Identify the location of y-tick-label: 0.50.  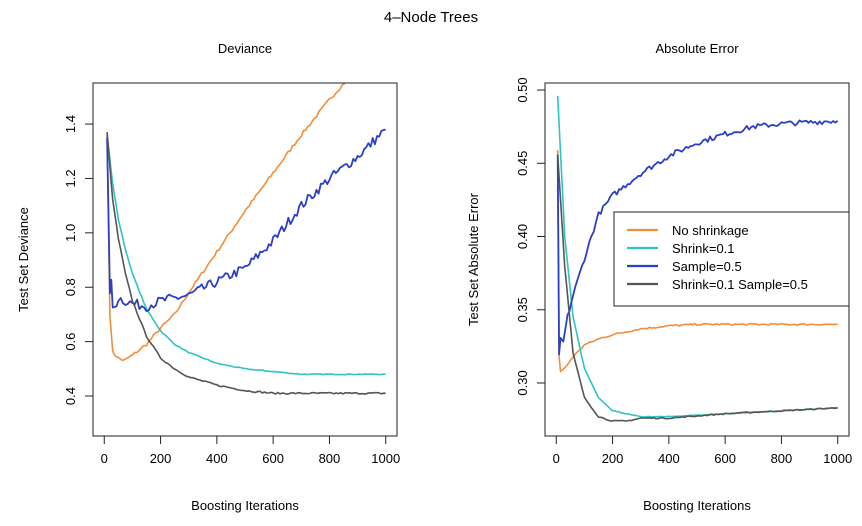
(522, 89).